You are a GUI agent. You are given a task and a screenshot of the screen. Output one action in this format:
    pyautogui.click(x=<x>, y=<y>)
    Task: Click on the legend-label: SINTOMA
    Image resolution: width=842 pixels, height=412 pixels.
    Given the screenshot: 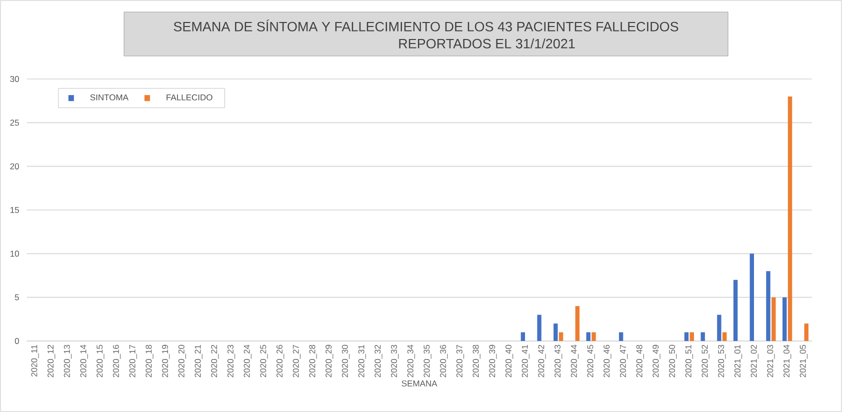 What is the action you would take?
    pyautogui.click(x=109, y=97)
    